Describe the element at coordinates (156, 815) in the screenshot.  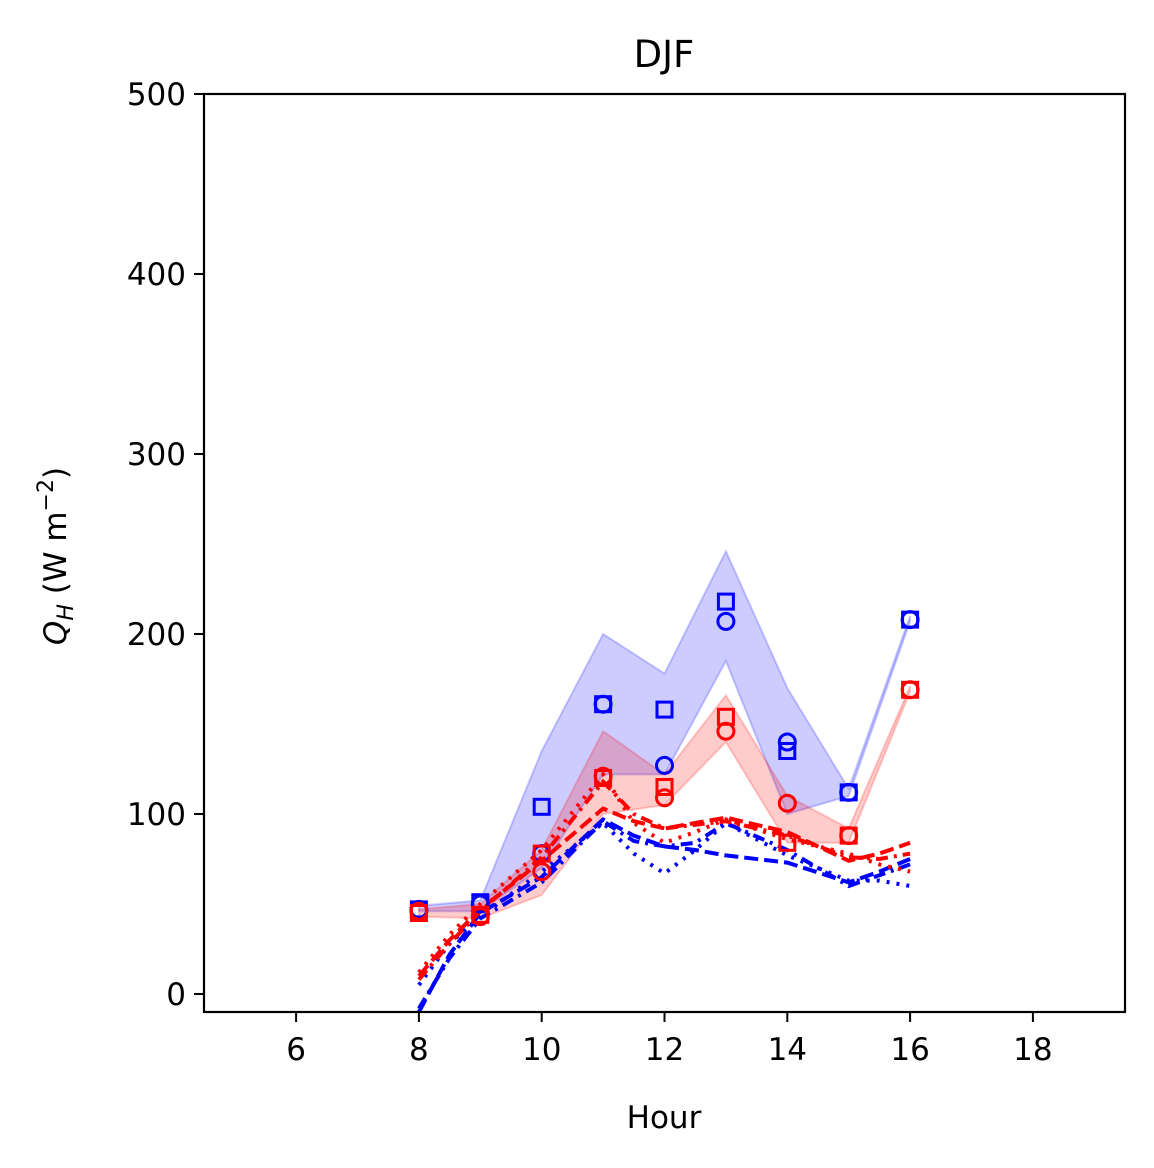
I see `y-tick-label: 100` at that location.